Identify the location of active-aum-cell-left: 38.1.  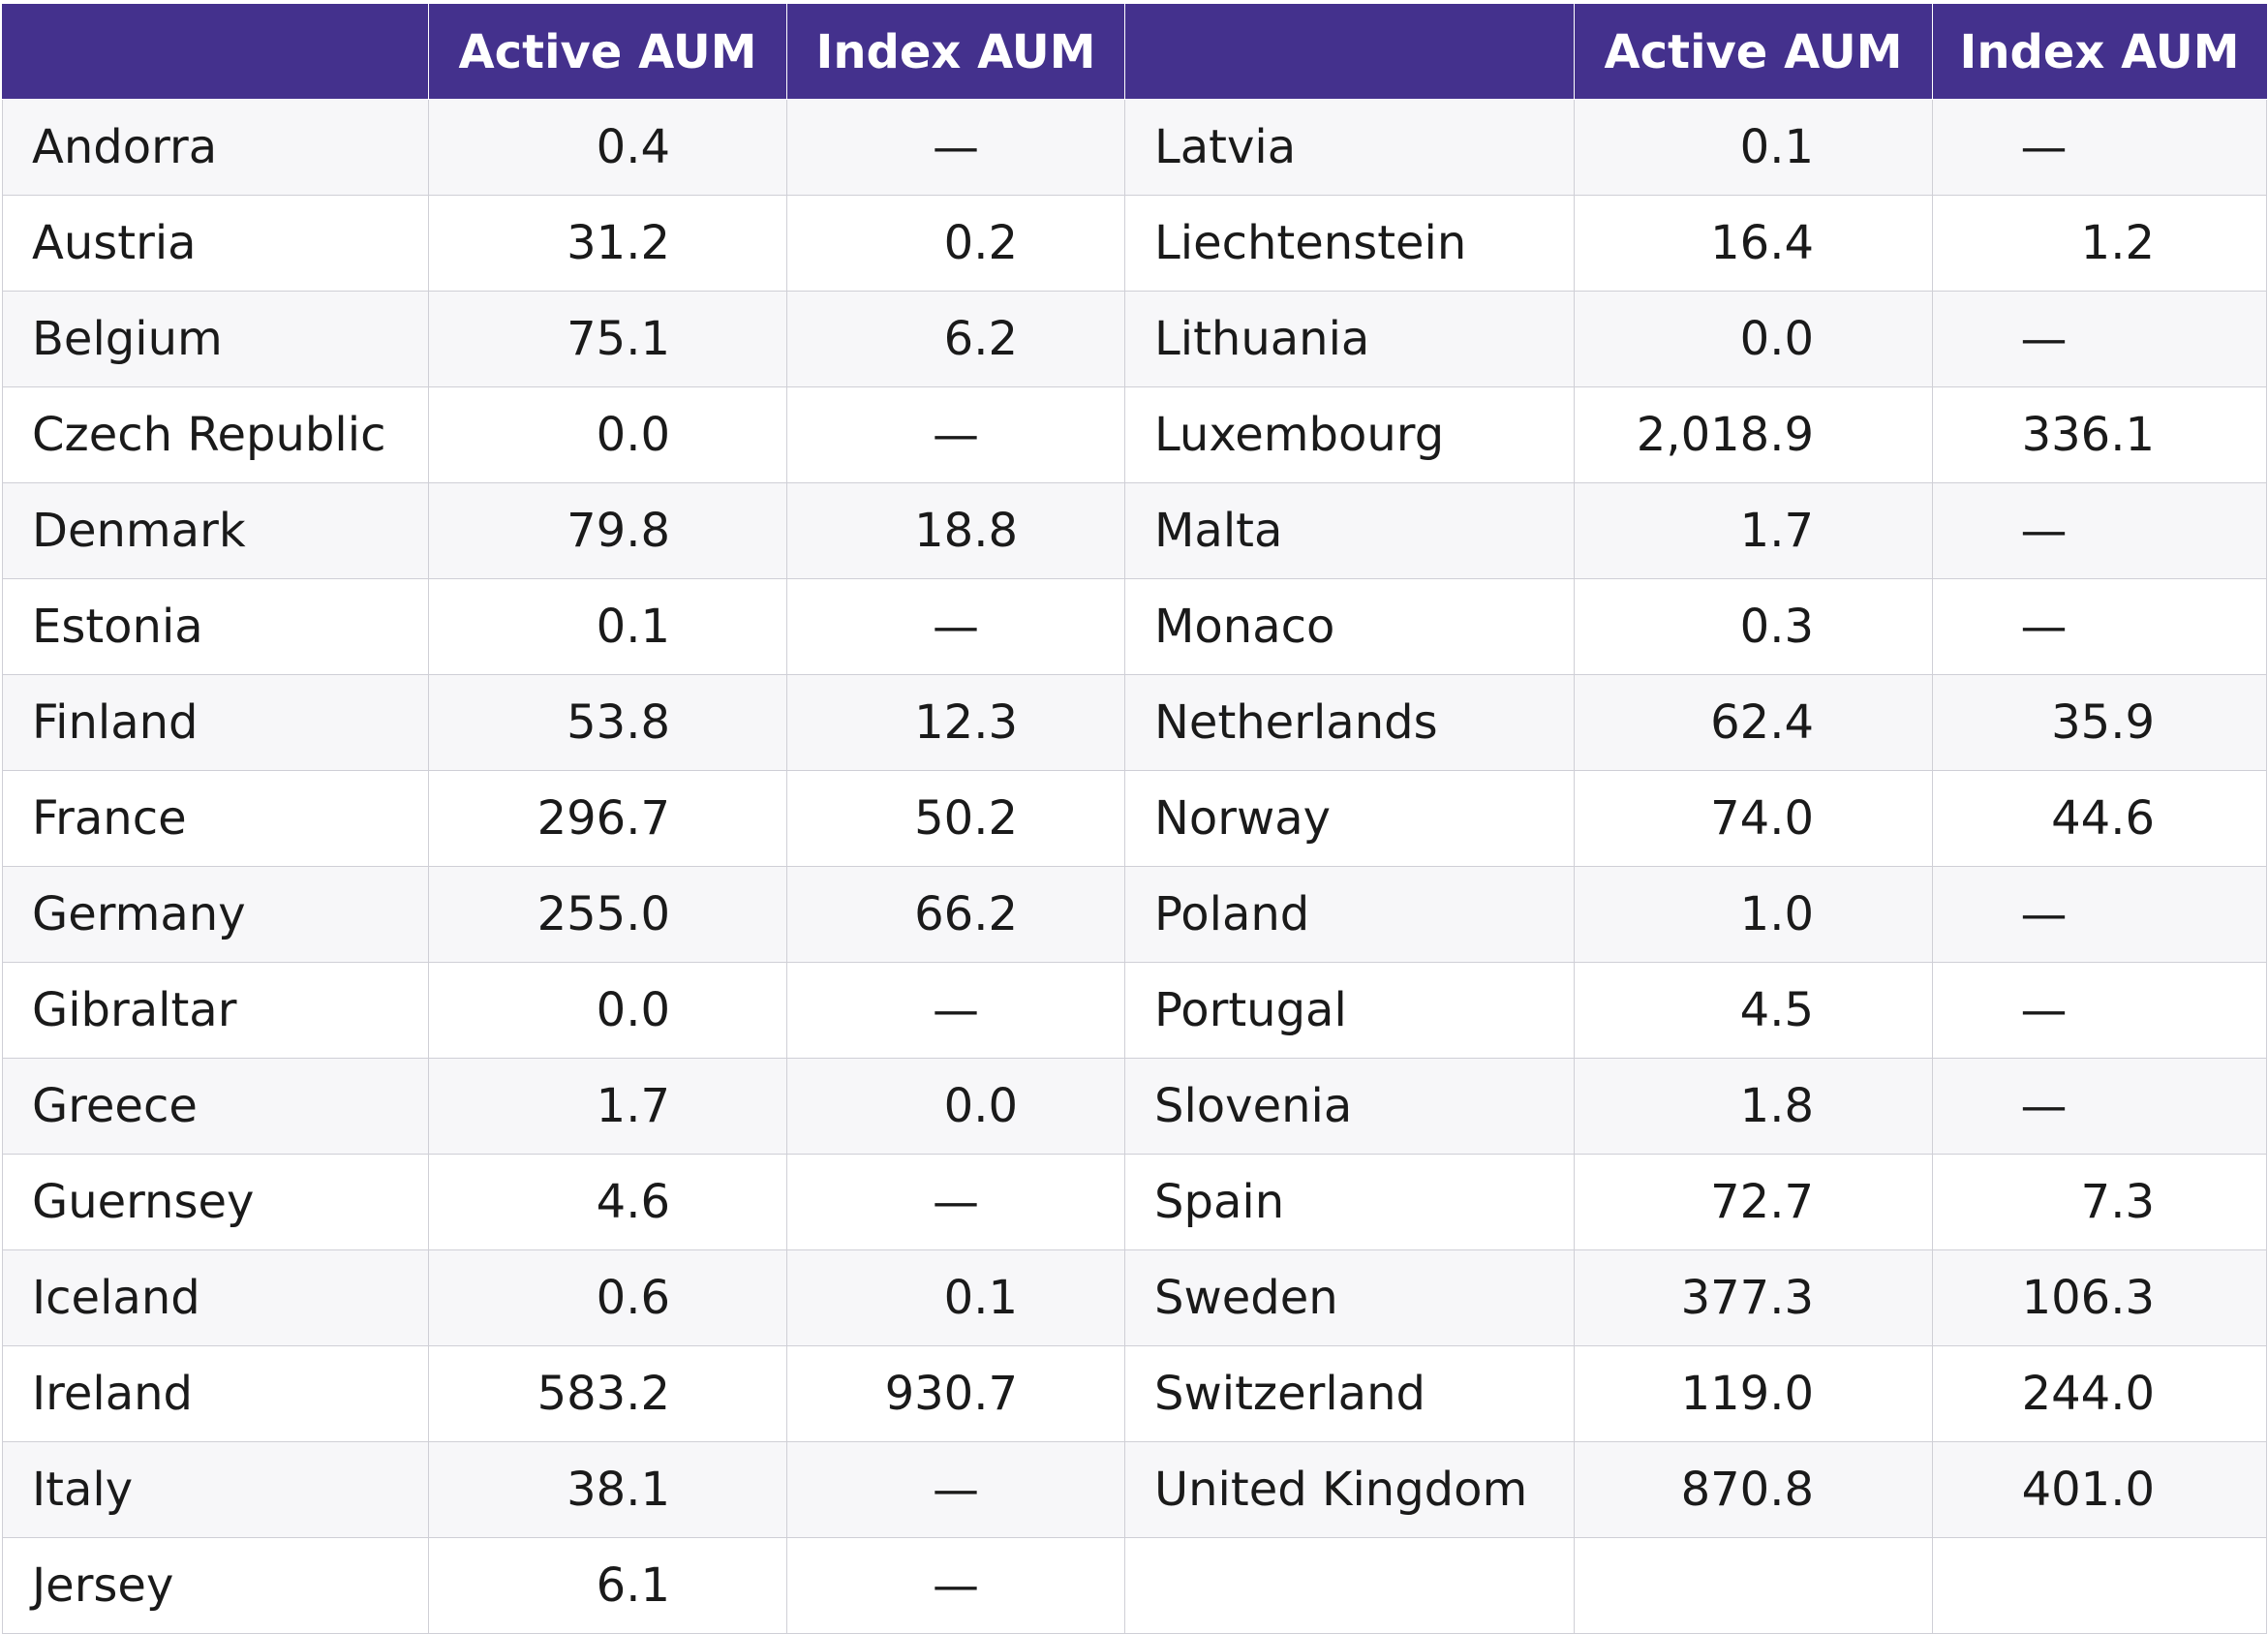
(608, 1489).